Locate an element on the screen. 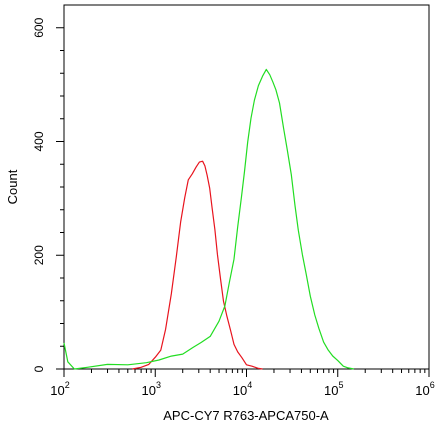  y-tick-label: 0 is located at coordinates (39, 368).